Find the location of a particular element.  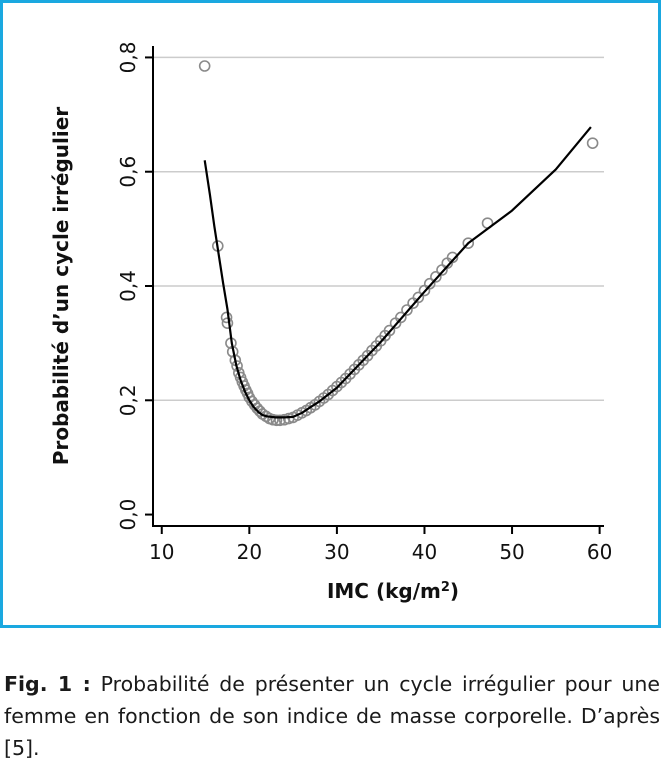

y-axis-title: Probabilité d’un cycle irrégulier is located at coordinates (61, 286).